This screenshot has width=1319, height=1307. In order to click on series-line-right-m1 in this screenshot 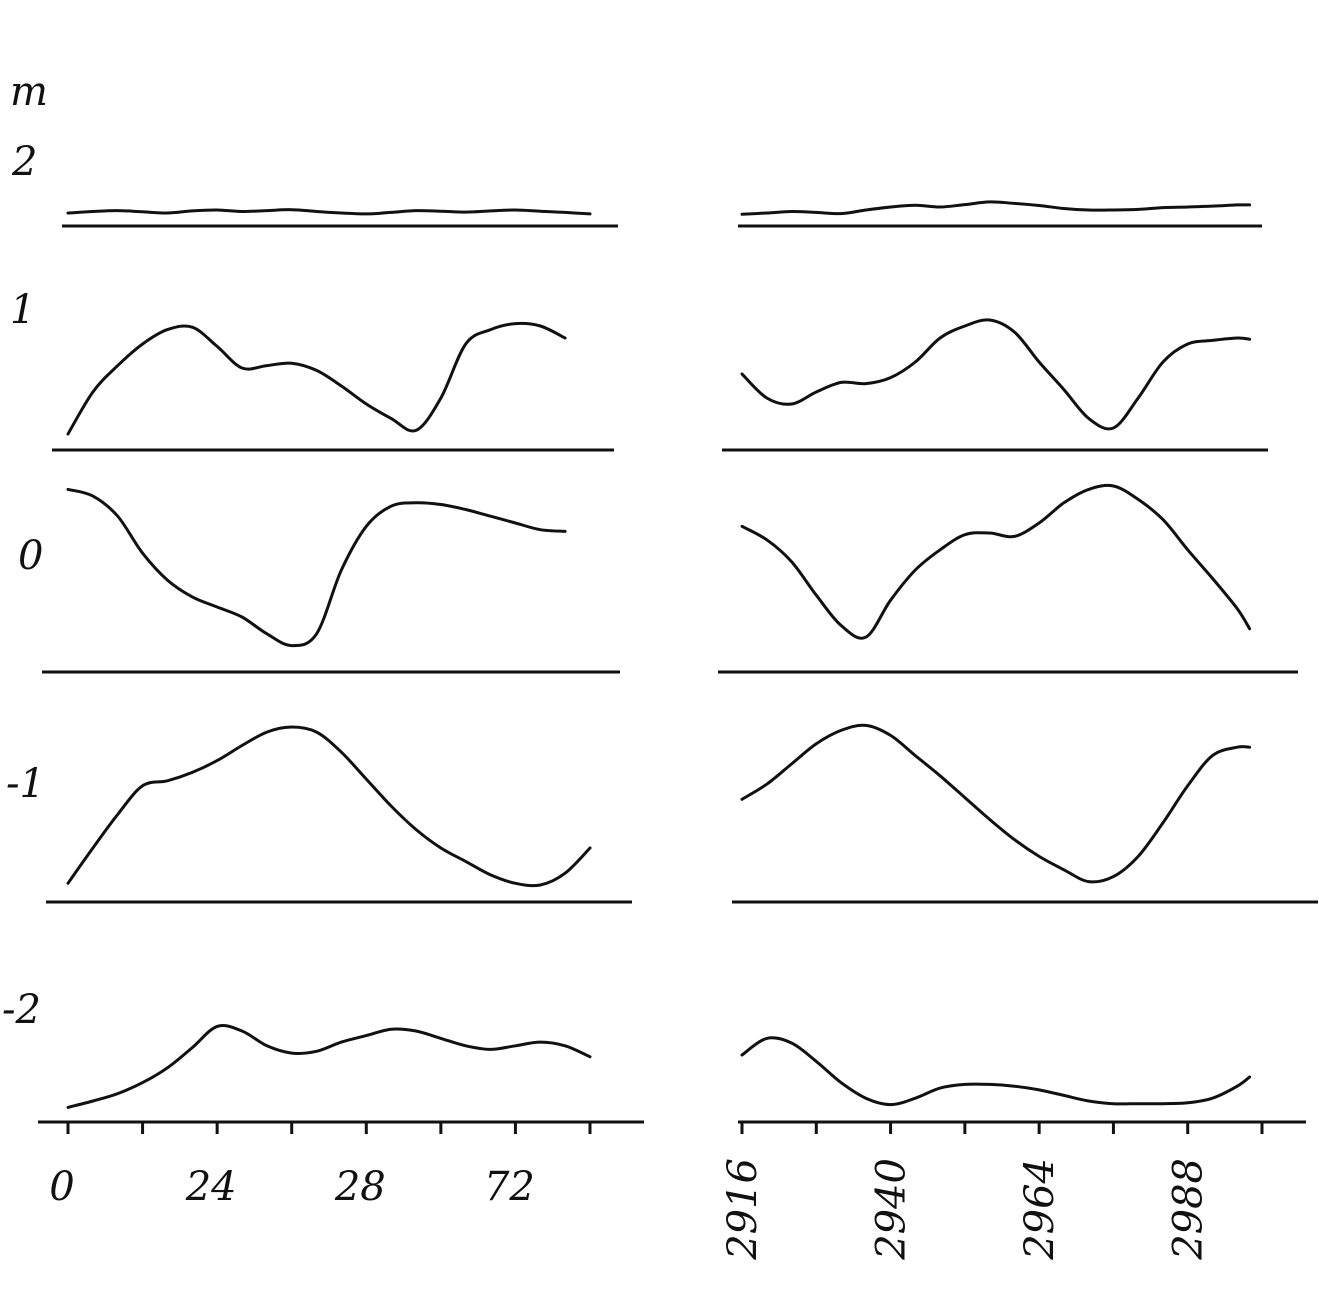, I will do `click(996, 374)`.